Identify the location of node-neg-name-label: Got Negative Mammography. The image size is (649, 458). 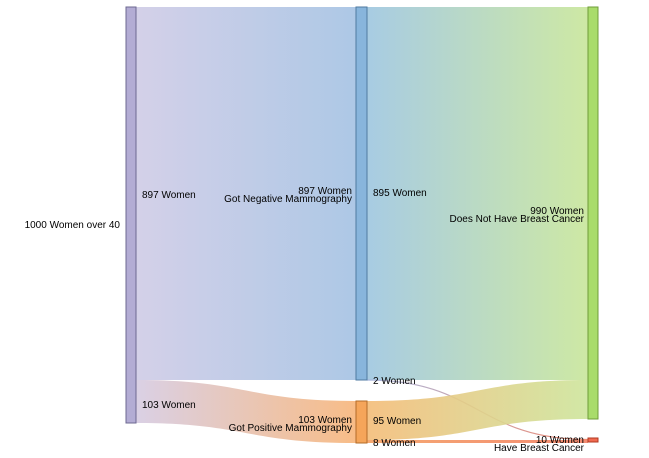
(288, 199).